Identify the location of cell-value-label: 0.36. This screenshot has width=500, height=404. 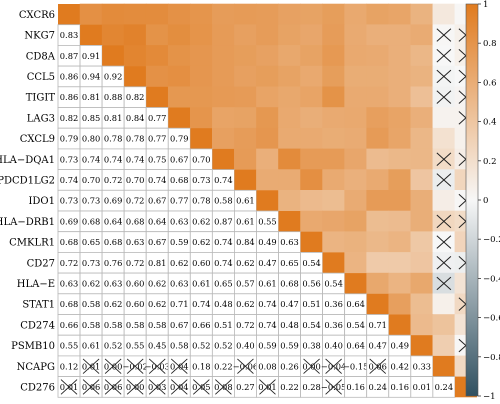
(333, 325).